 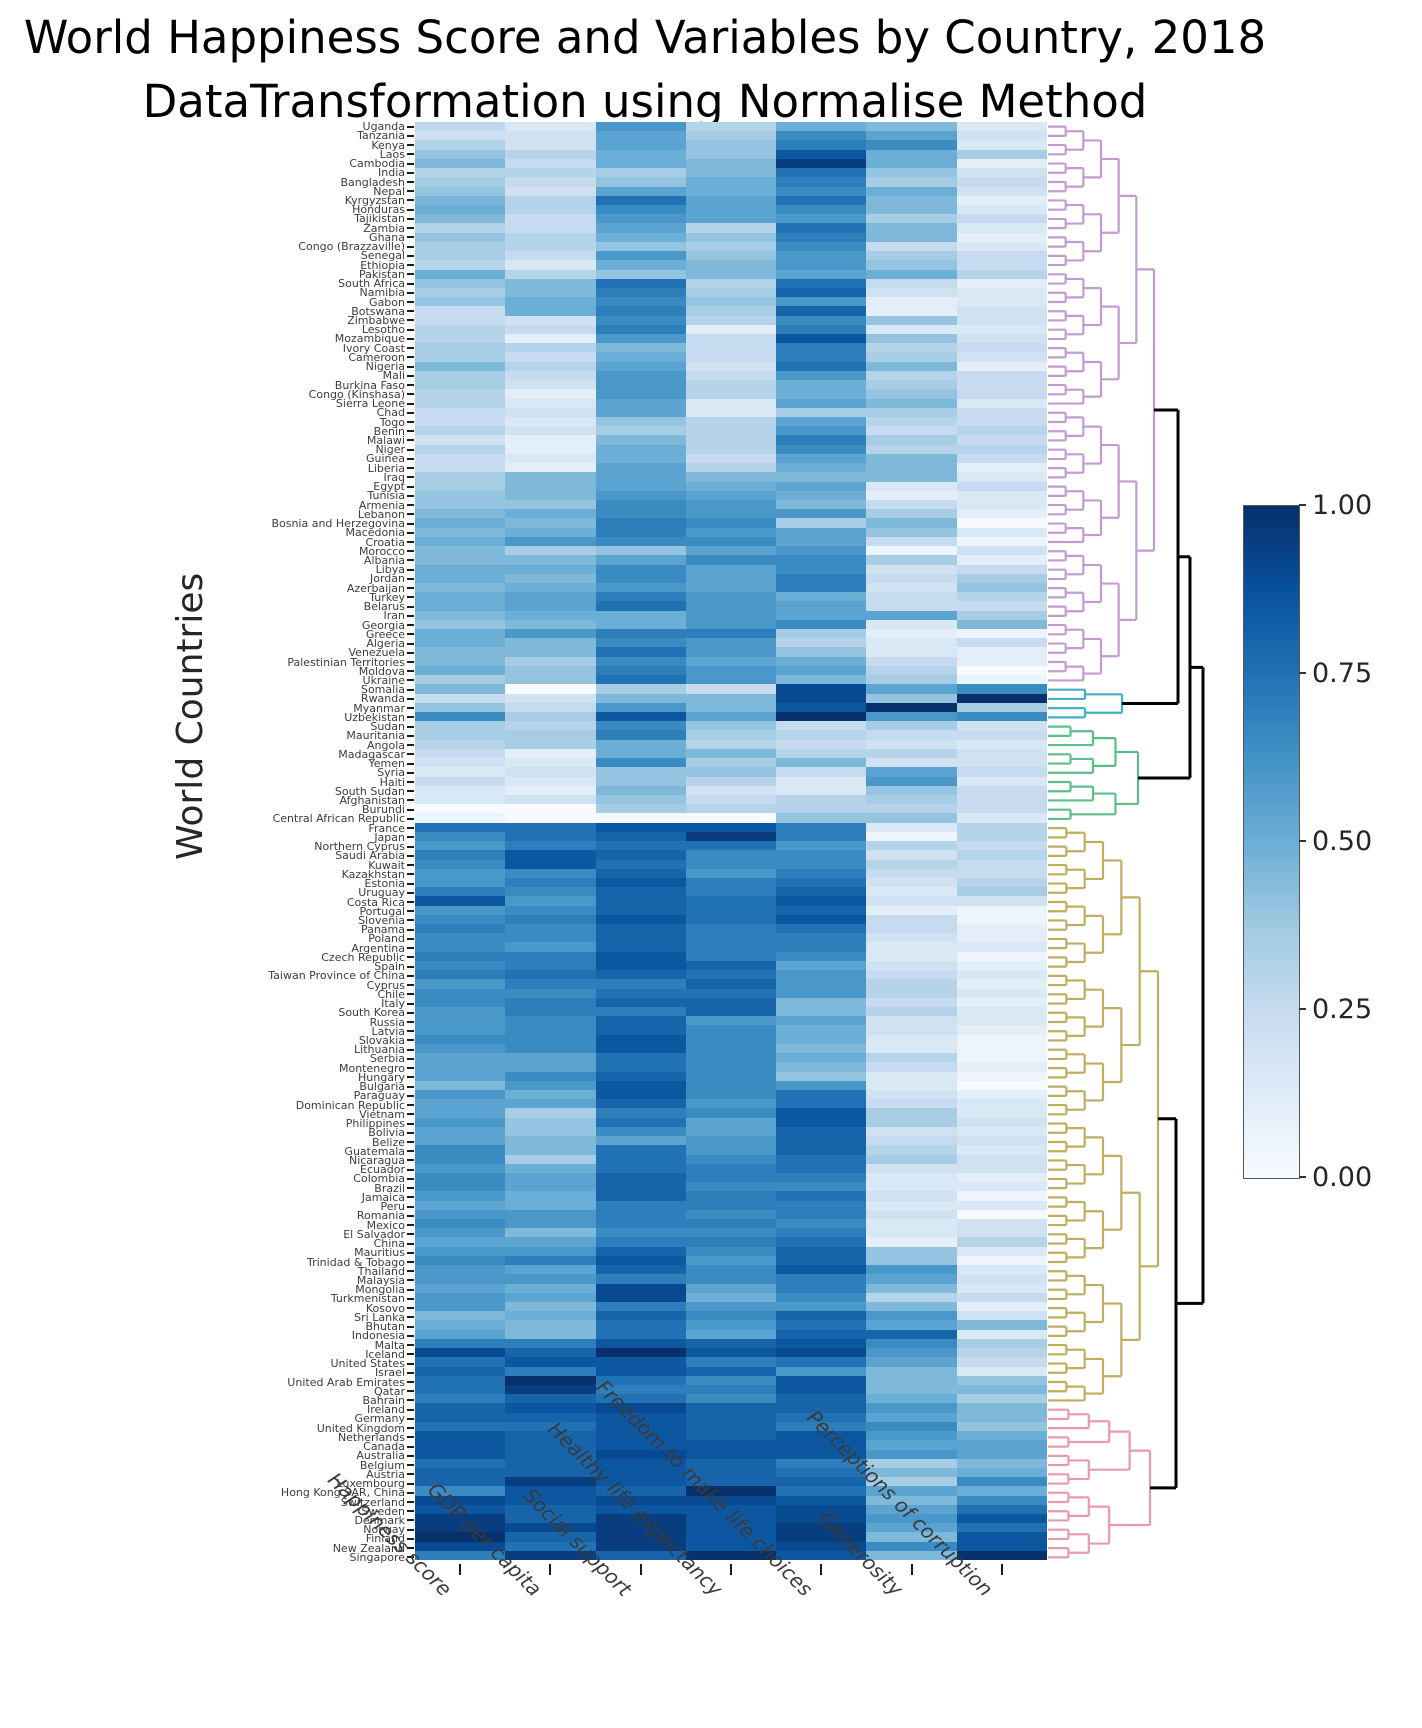 What do you see at coordinates (375, 588) in the screenshot?
I see `row-label: Azerbaijan` at bounding box center [375, 588].